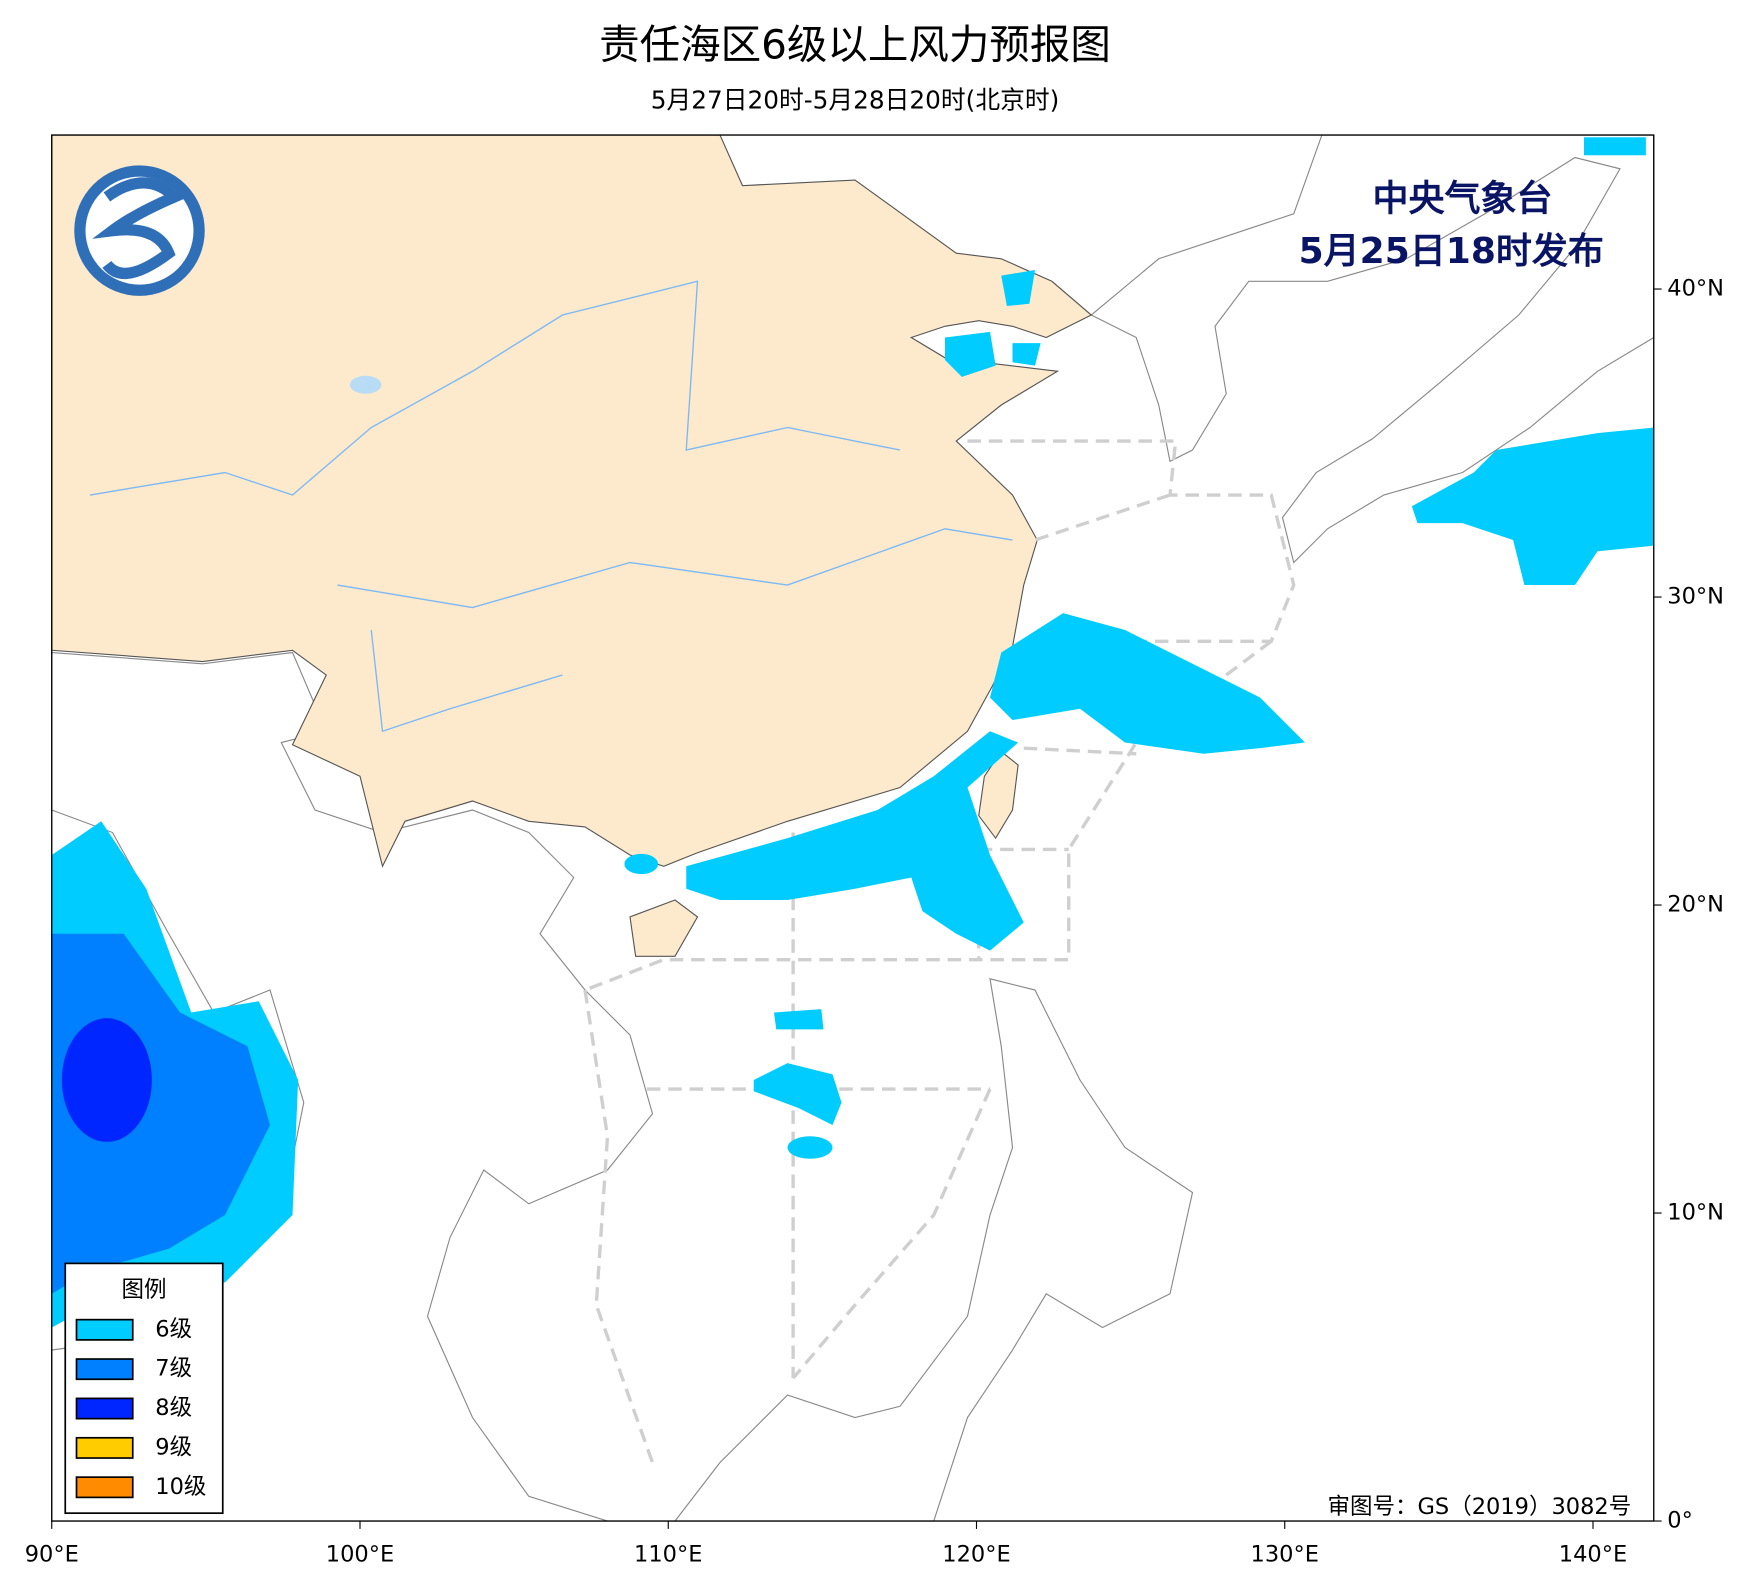 This screenshot has width=1764, height=1589. What do you see at coordinates (668, 1554) in the screenshot?
I see `x-tick-label: 110°E` at bounding box center [668, 1554].